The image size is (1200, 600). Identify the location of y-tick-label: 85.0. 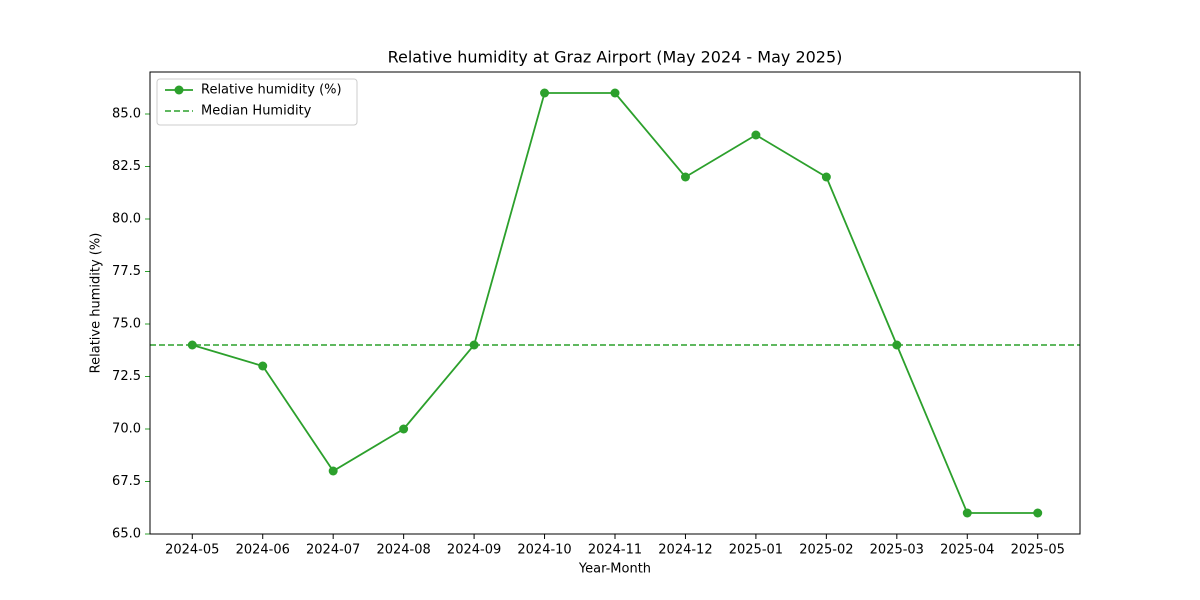
(126, 114).